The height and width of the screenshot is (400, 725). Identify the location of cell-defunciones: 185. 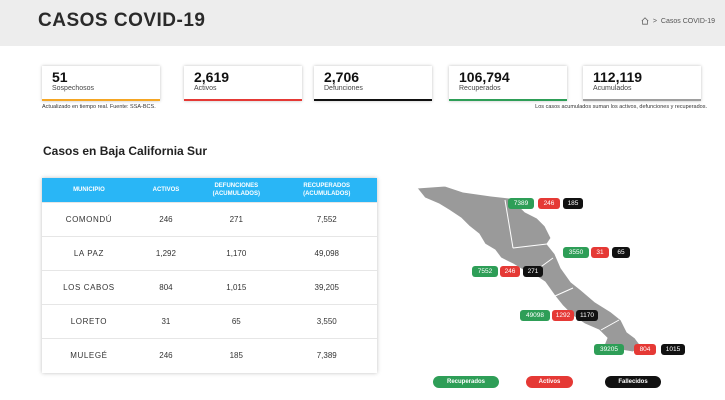
(236, 354).